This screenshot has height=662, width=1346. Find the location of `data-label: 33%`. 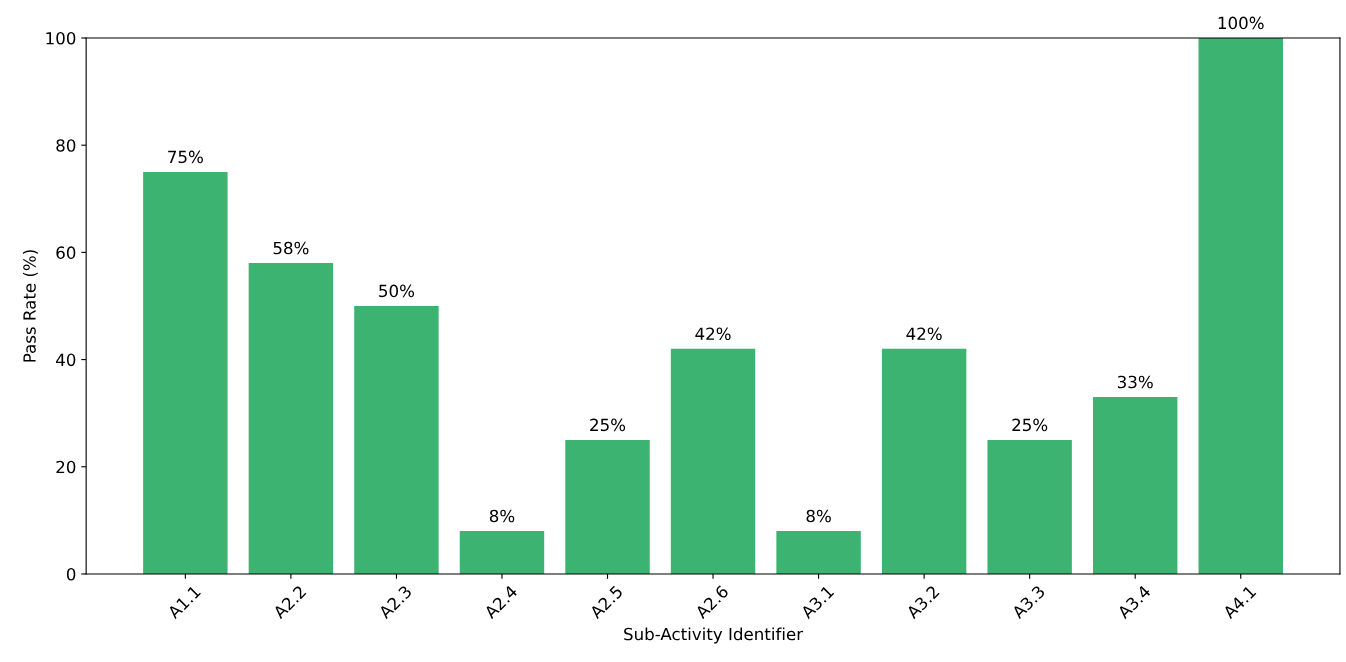

data-label: 33% is located at coordinates (1135, 382).